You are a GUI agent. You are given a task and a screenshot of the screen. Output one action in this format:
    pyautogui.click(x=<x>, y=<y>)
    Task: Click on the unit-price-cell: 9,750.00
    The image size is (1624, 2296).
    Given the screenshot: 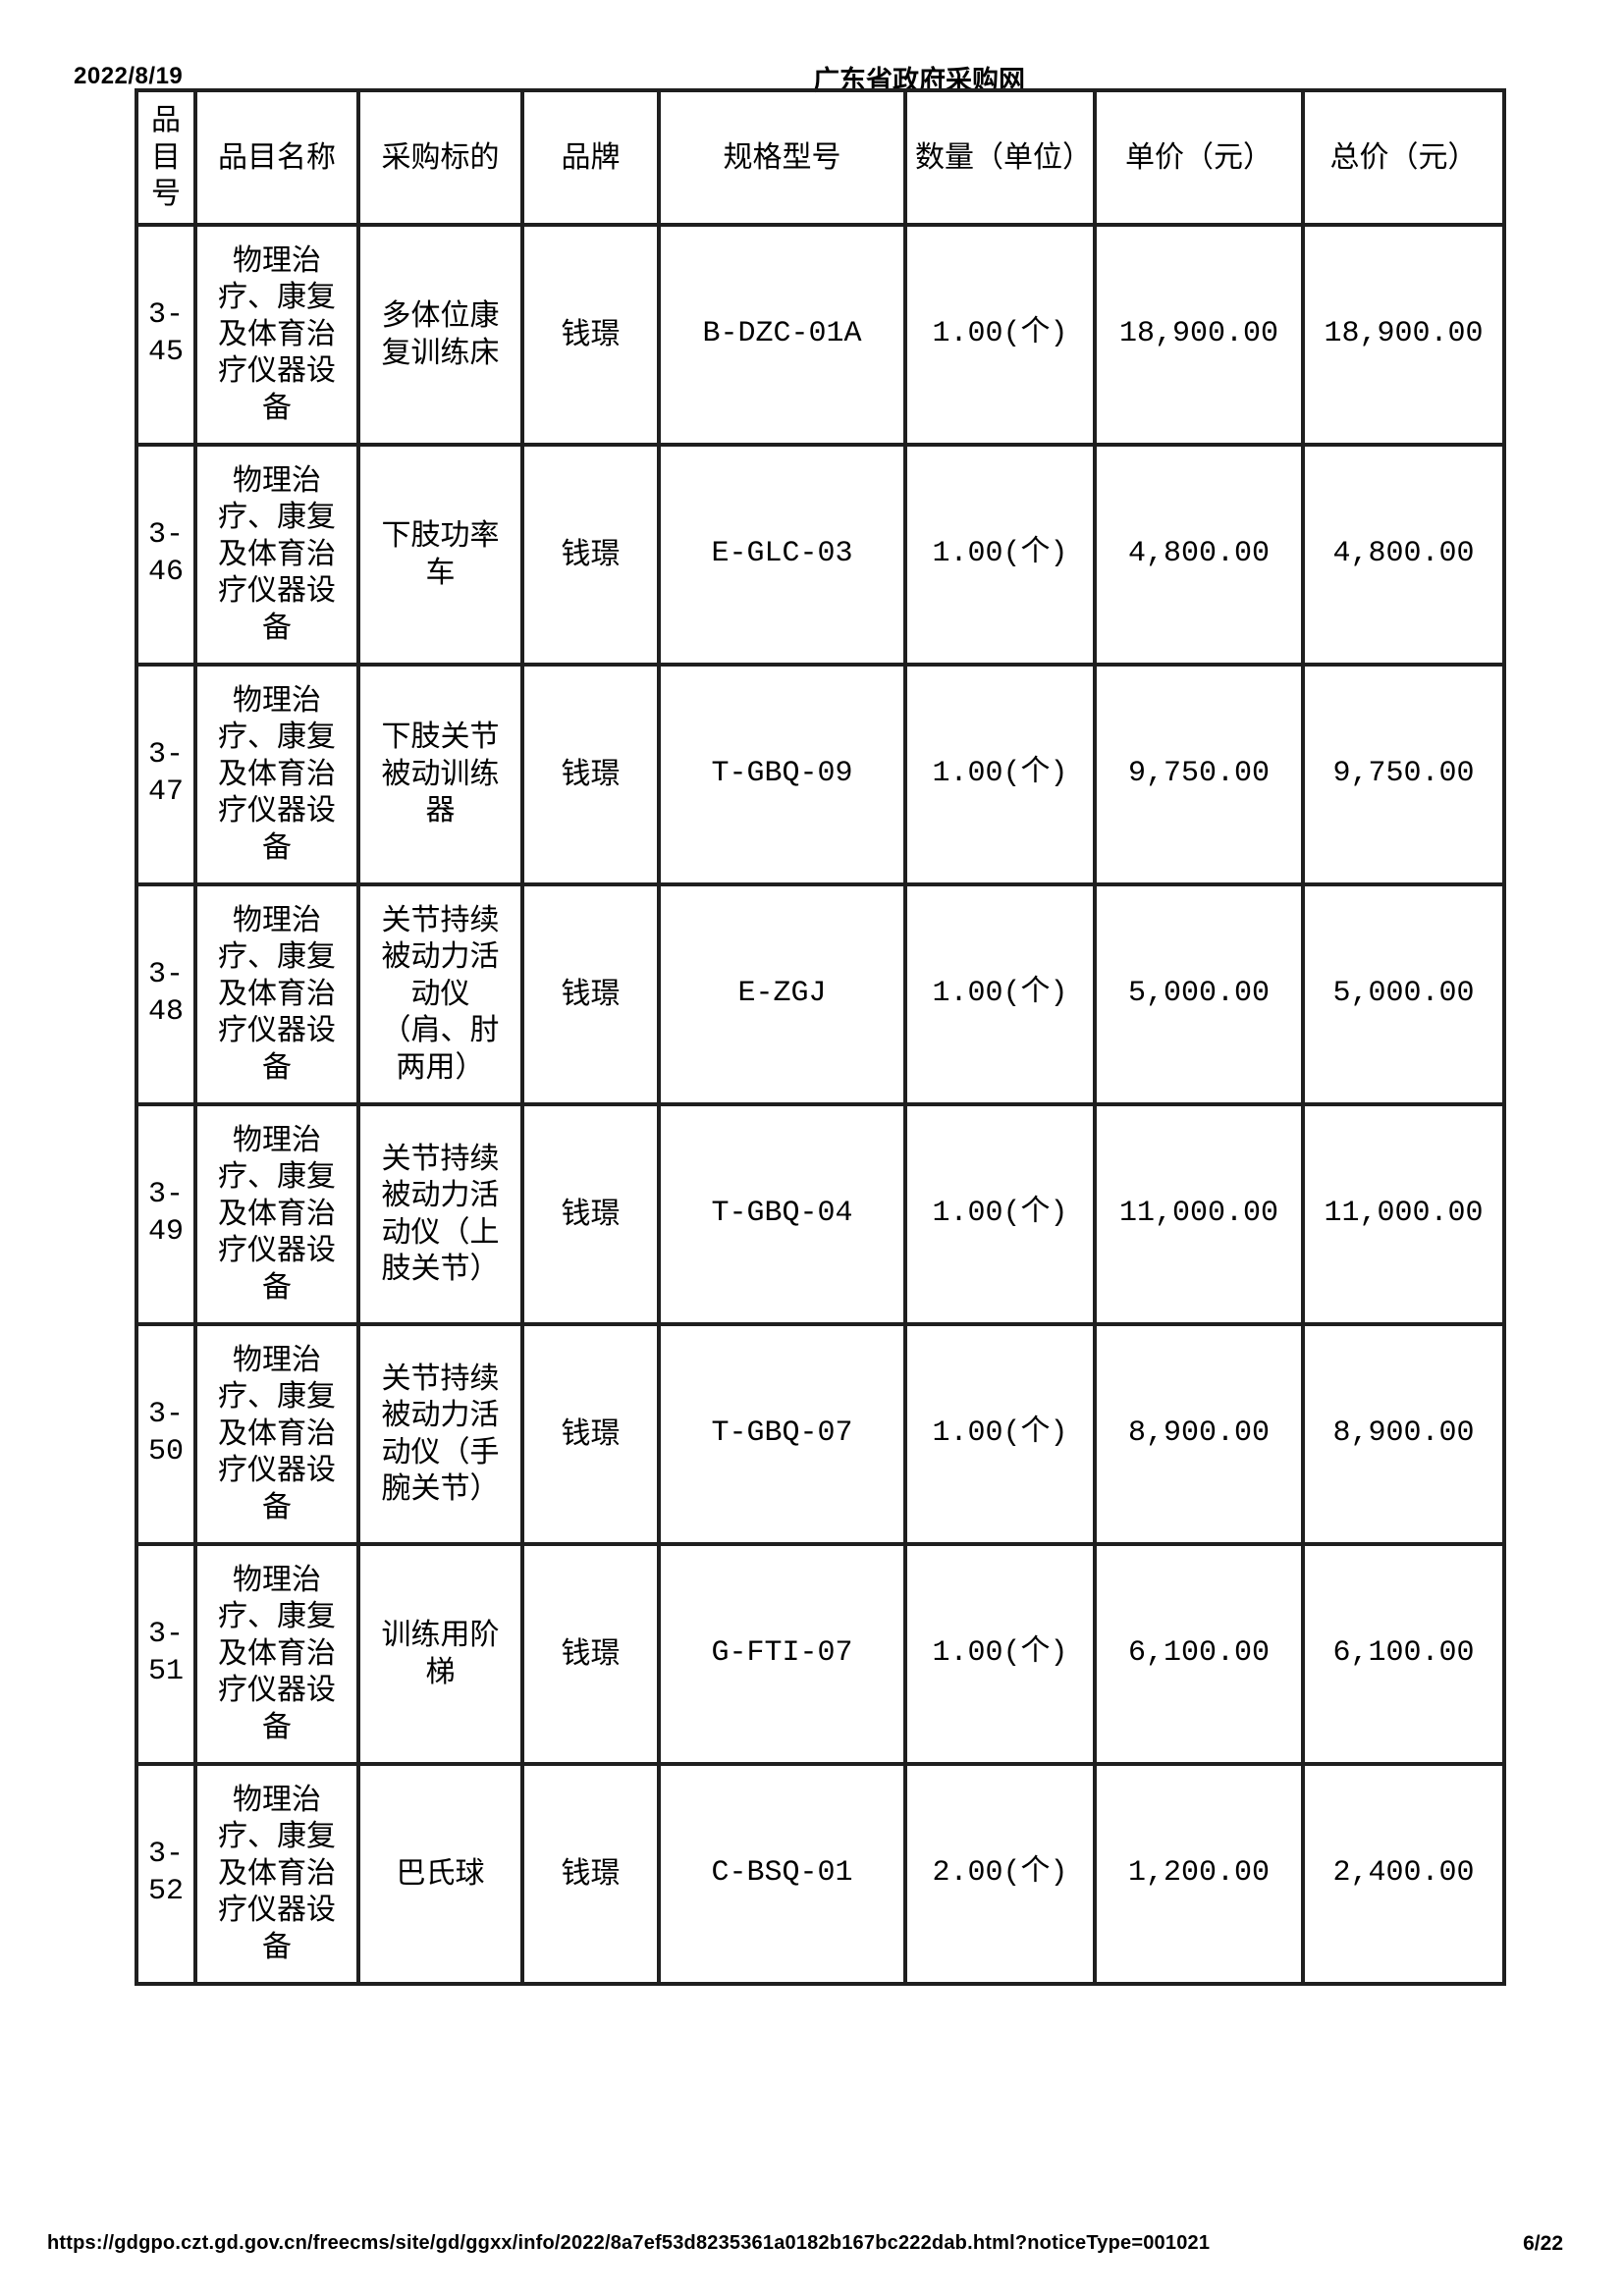 What is the action you would take?
    pyautogui.click(x=1199, y=774)
    